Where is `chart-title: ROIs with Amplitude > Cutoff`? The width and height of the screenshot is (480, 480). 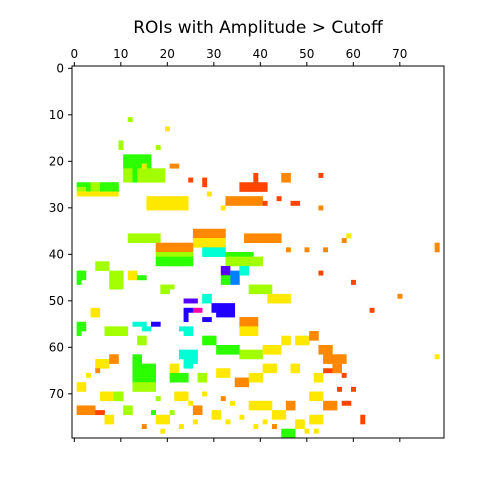
chart-title: ROIs with Amplitude > Cutoff is located at coordinates (258, 28).